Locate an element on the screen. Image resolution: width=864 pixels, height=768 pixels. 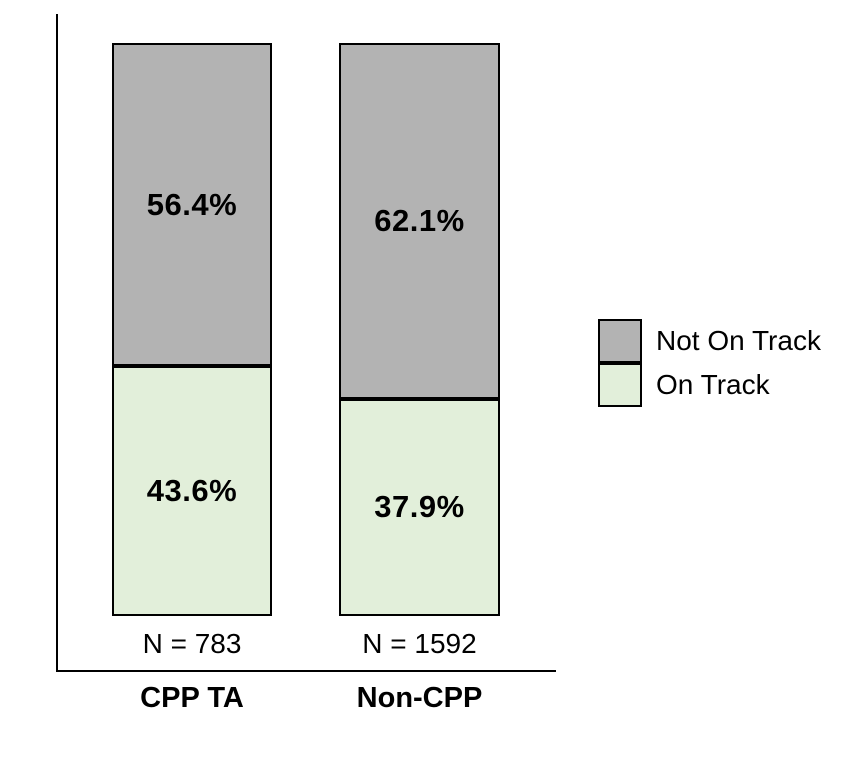
bar-segment-not-on-track: 56.4% is located at coordinates (192, 205).